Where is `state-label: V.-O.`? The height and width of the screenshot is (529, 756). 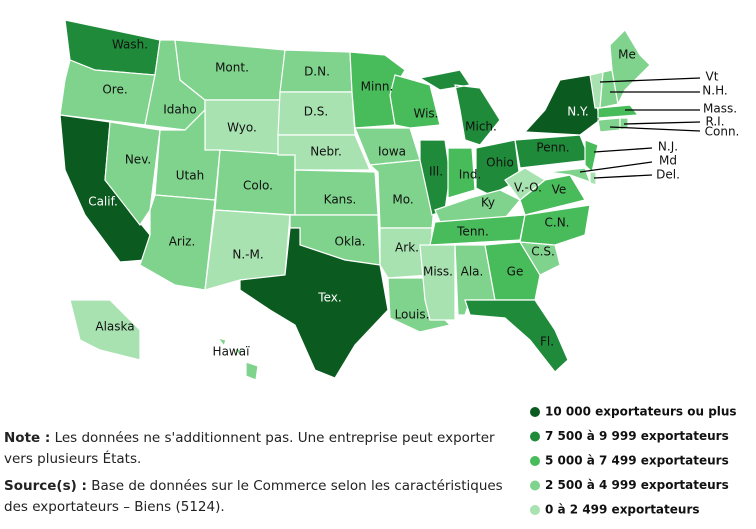 state-label: V.-O. is located at coordinates (528, 188).